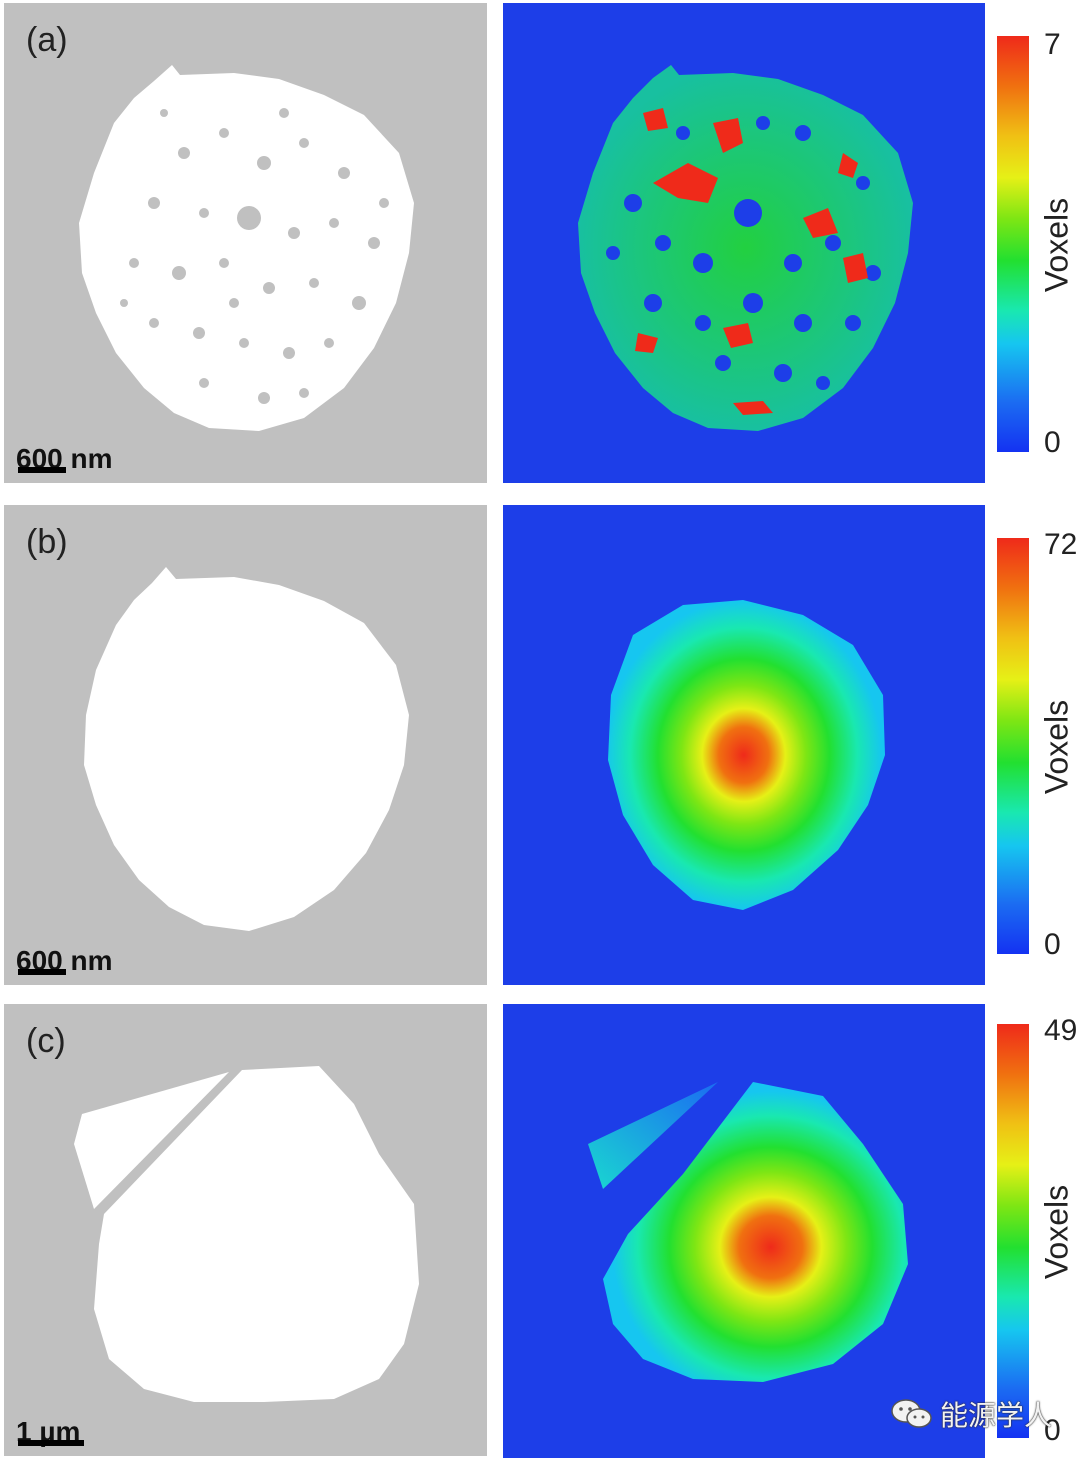  Describe the element at coordinates (746, 755) in the screenshot. I see `distance-map-image-b` at that location.